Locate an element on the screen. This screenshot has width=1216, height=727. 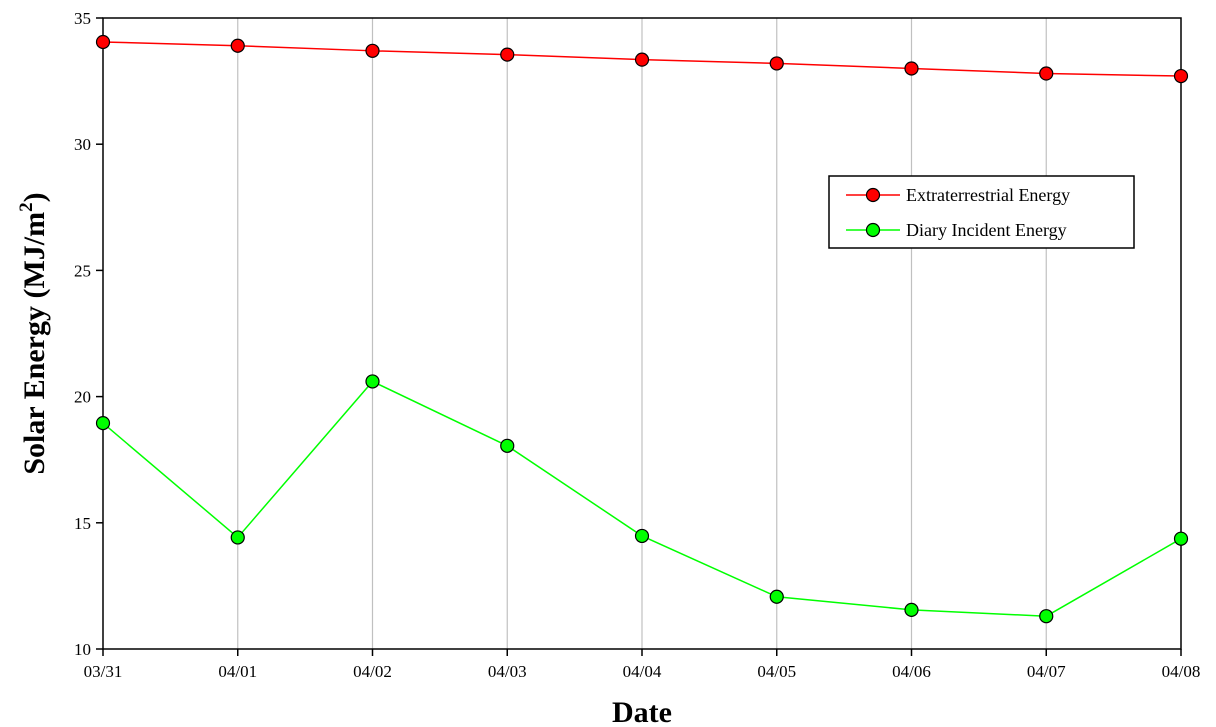
legend-marker-extraterrestrial is located at coordinates (873, 195).